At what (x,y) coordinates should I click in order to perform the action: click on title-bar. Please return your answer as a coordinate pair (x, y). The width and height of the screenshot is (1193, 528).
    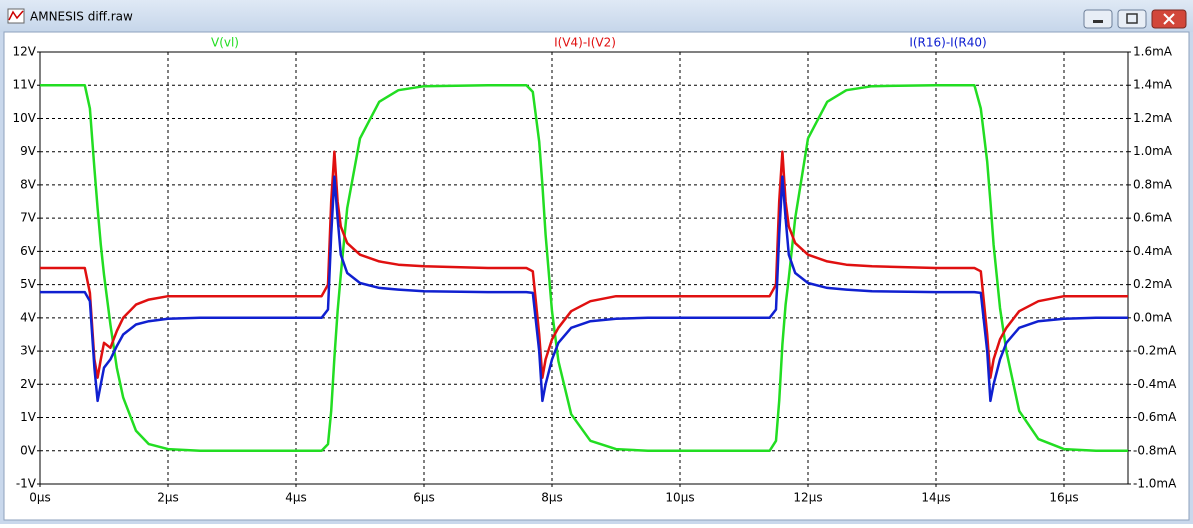
    Looking at the image, I should click on (596, 16).